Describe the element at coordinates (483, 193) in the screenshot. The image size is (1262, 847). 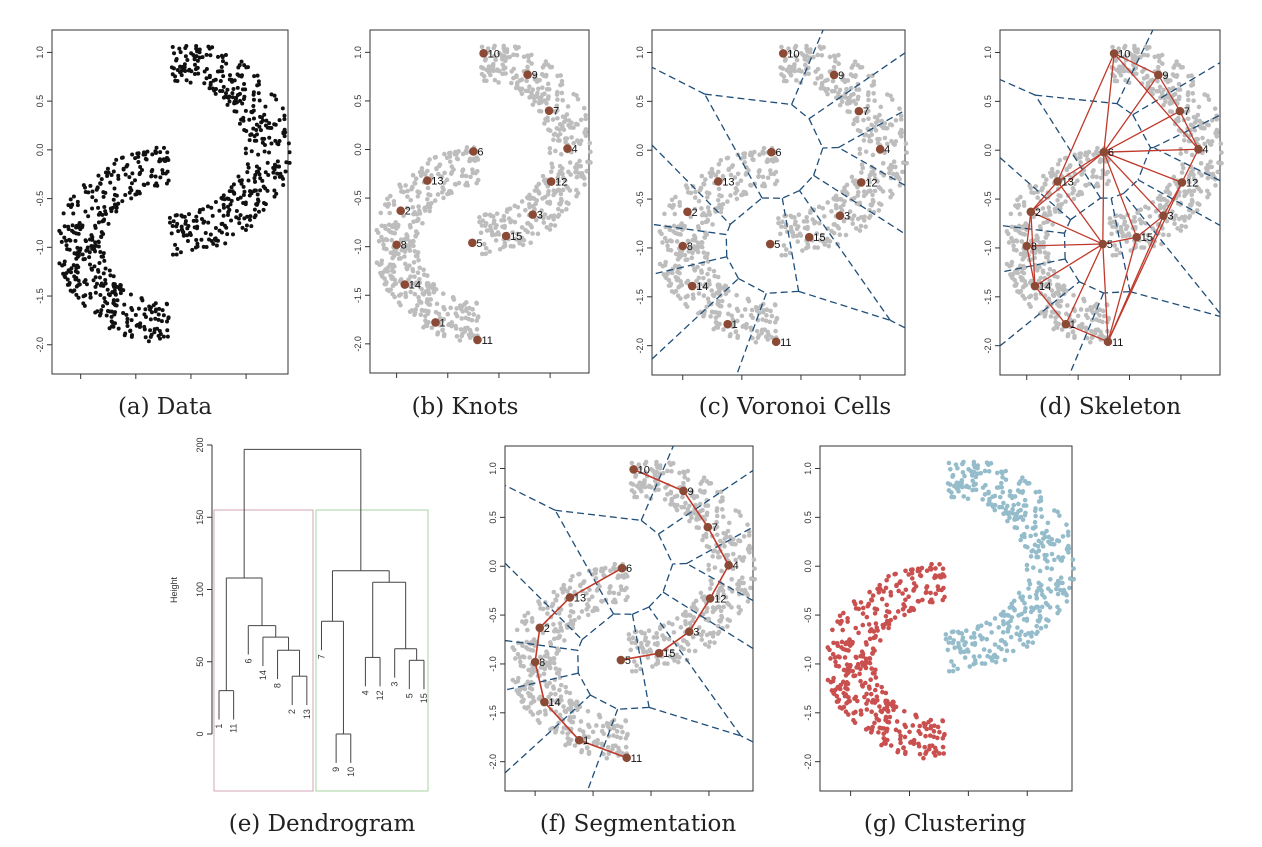
I see `data-points` at that location.